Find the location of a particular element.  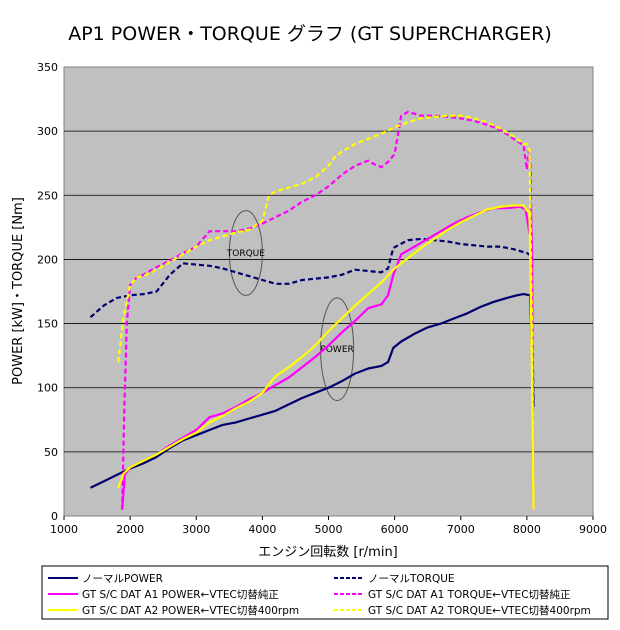

annotation-label: POWER is located at coordinates (336, 350).